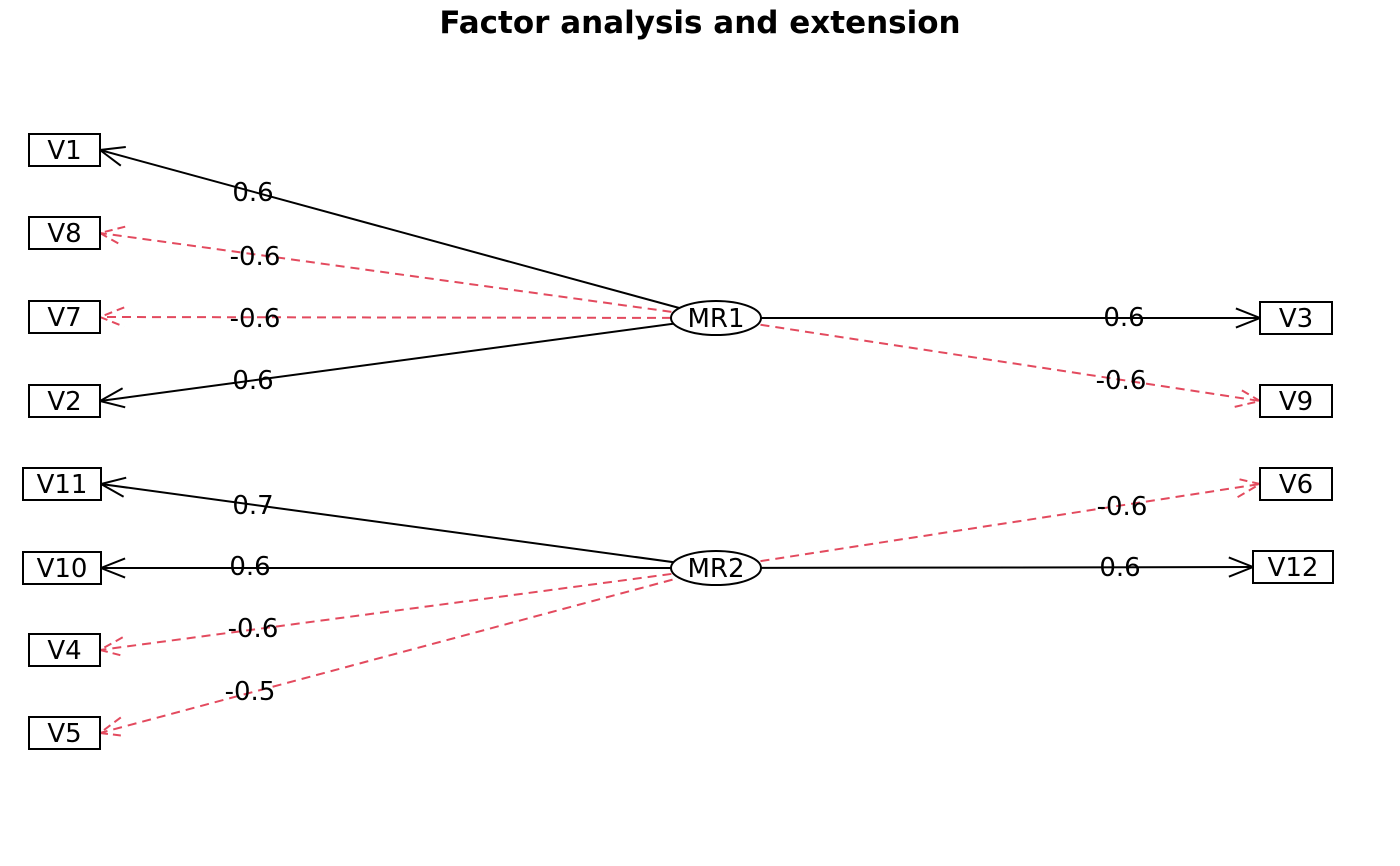 This screenshot has width=1400, height=866. I want to click on factor-ellipse-MR1, so click(716, 318).